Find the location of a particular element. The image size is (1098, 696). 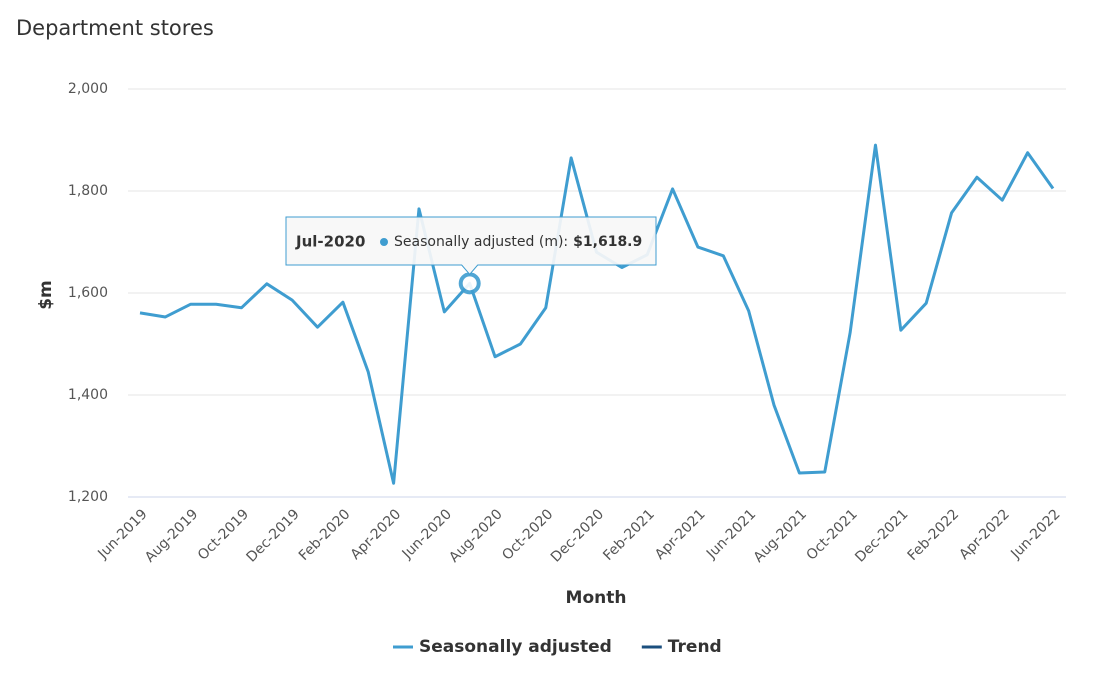

legend-label: Seasonally adjusted is located at coordinates (515, 647).